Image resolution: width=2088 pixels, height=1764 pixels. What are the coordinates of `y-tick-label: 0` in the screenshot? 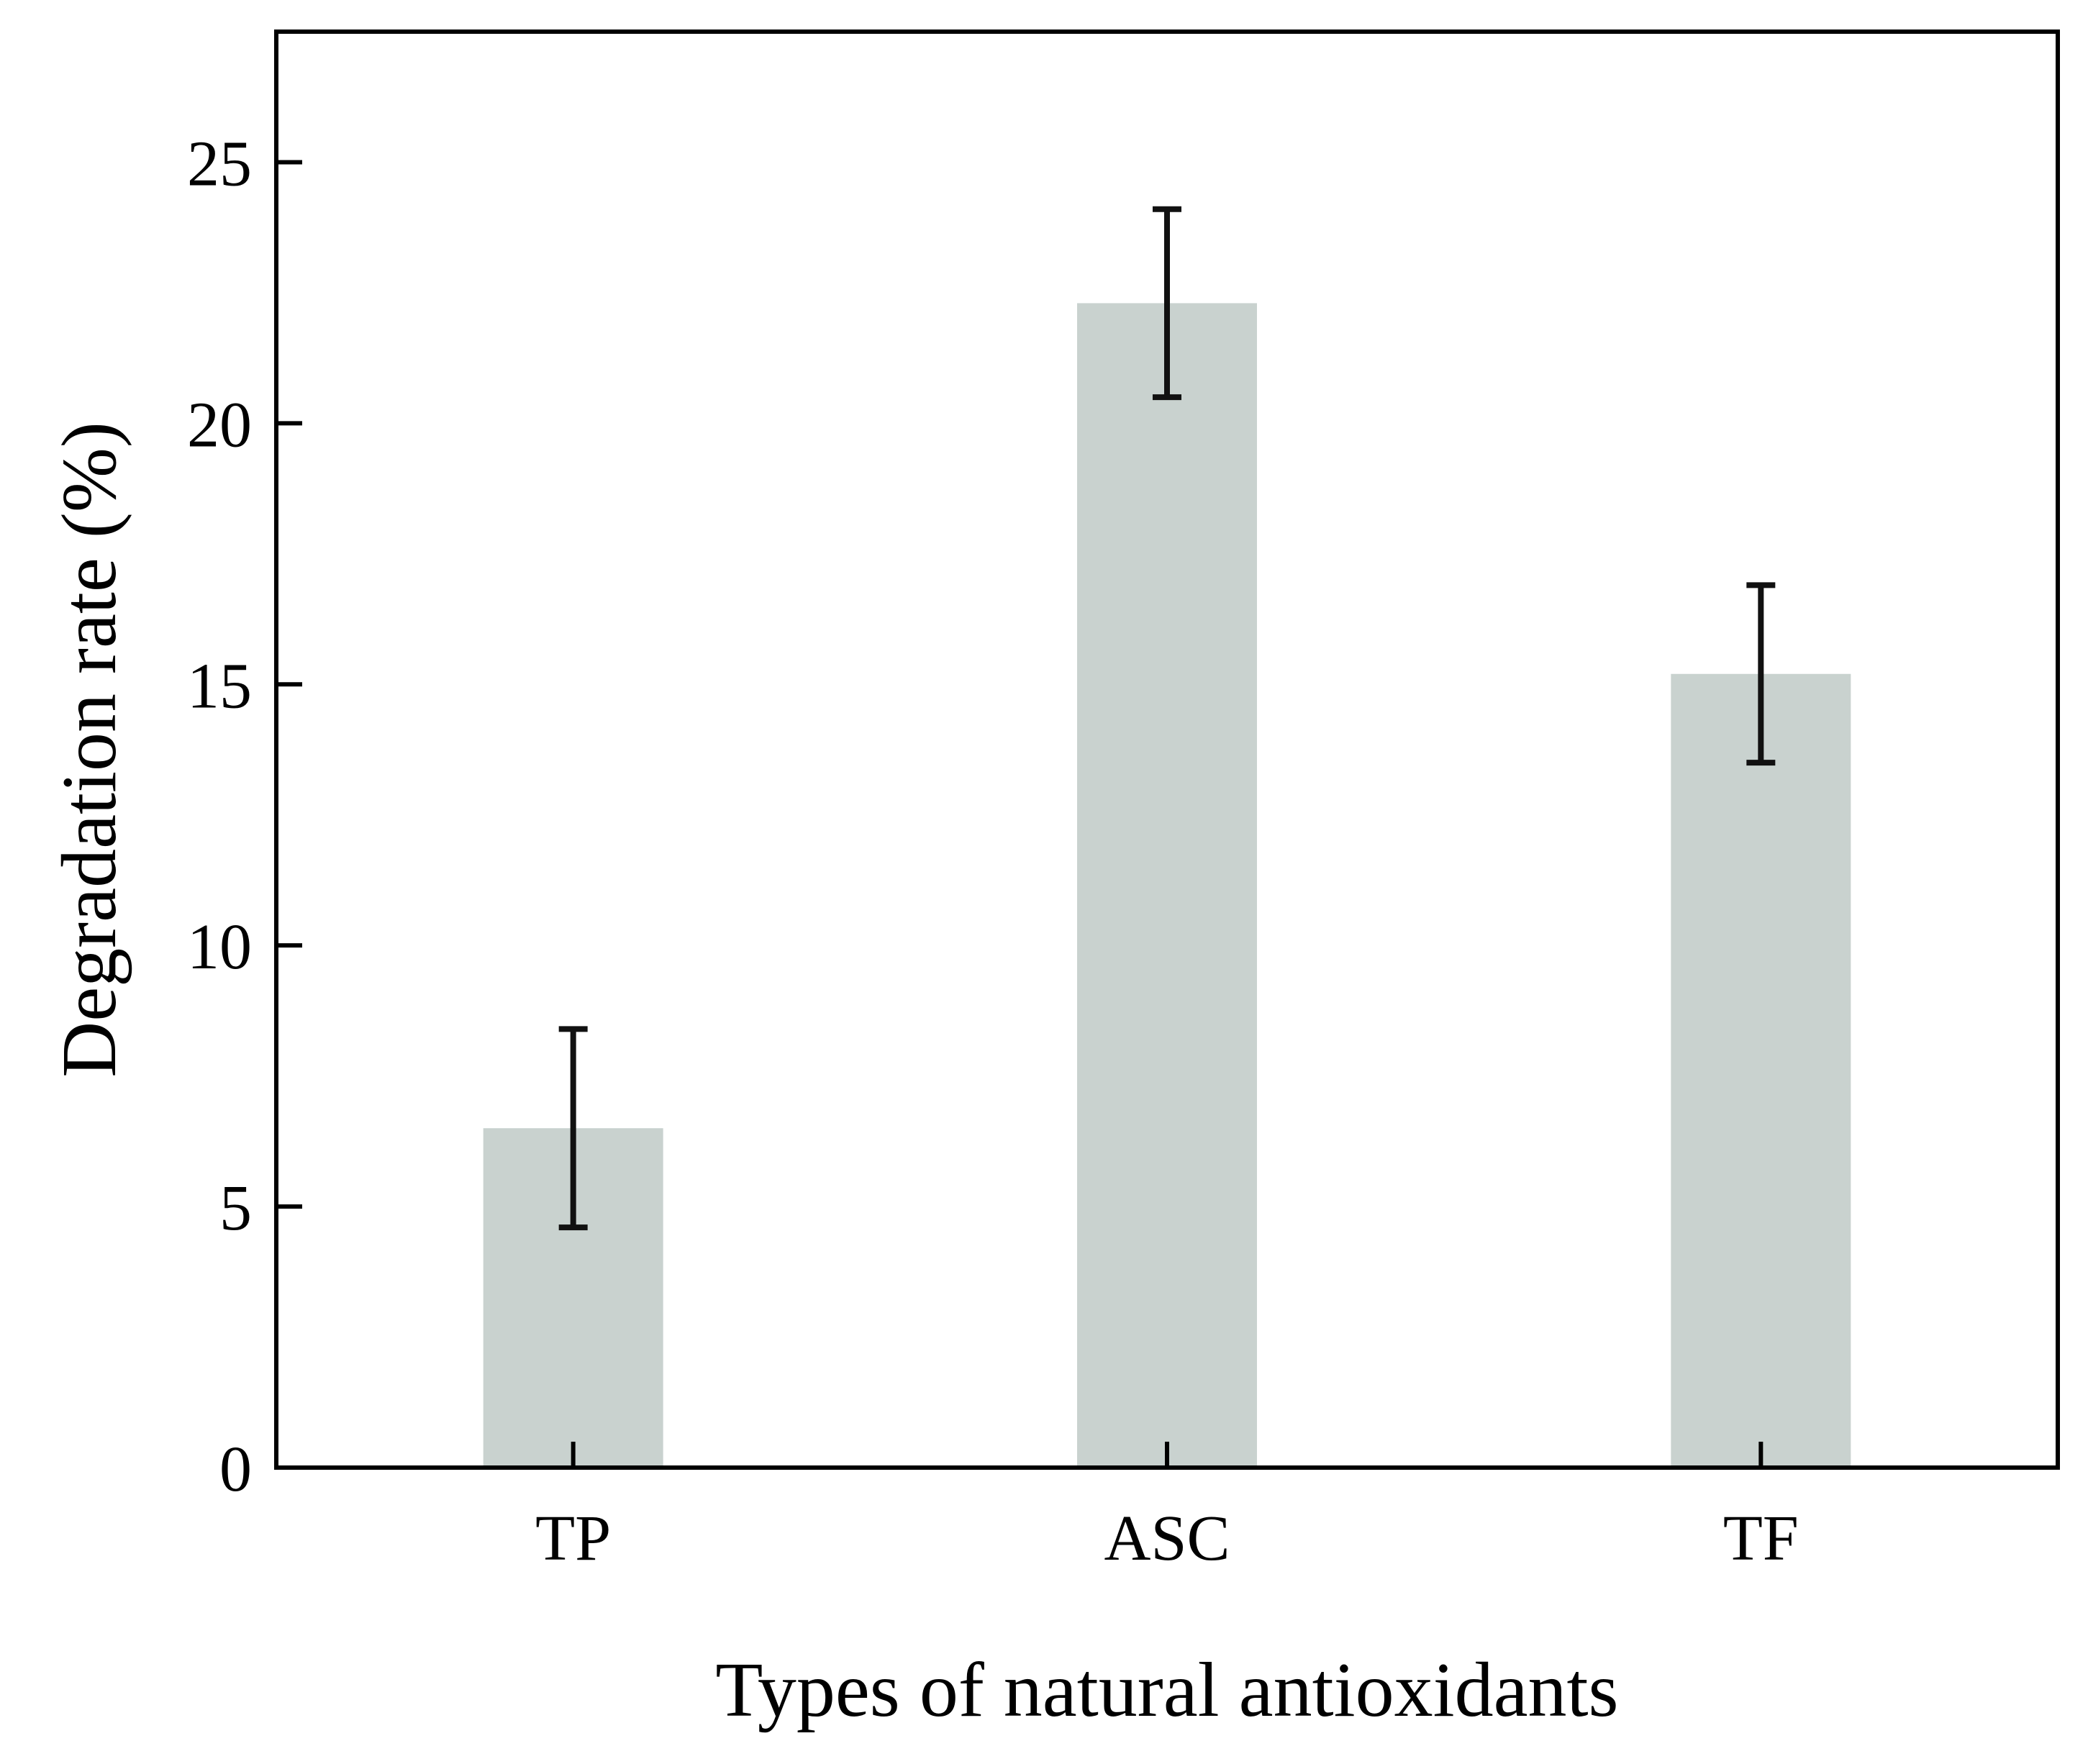 It's located at (235, 1469).